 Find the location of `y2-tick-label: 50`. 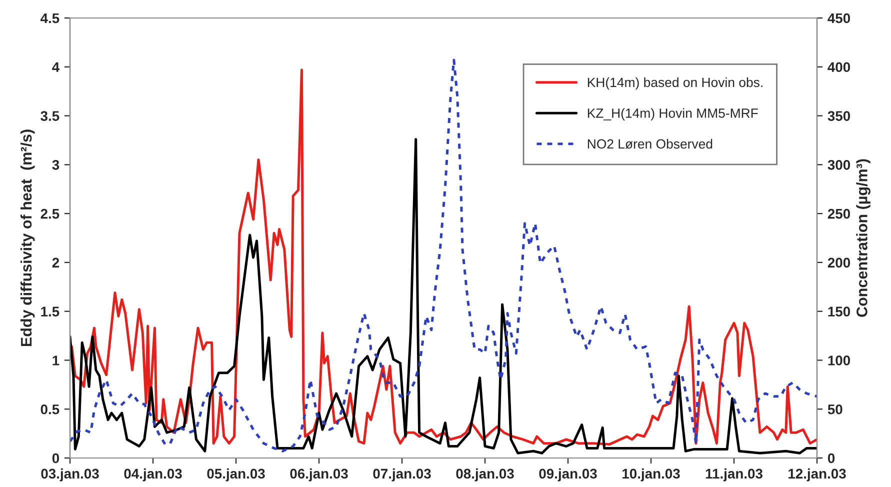

y2-tick-label: 50 is located at coordinates (835, 409).